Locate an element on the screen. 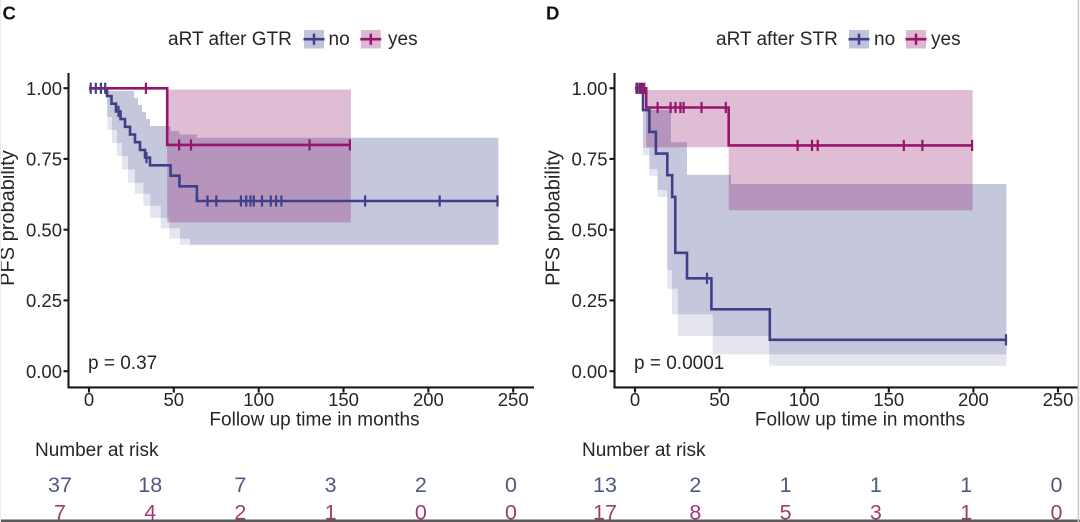 Image resolution: width=1080 pixels, height=522 pixels. svg-text: aRT after GTR is located at coordinates (230, 39).